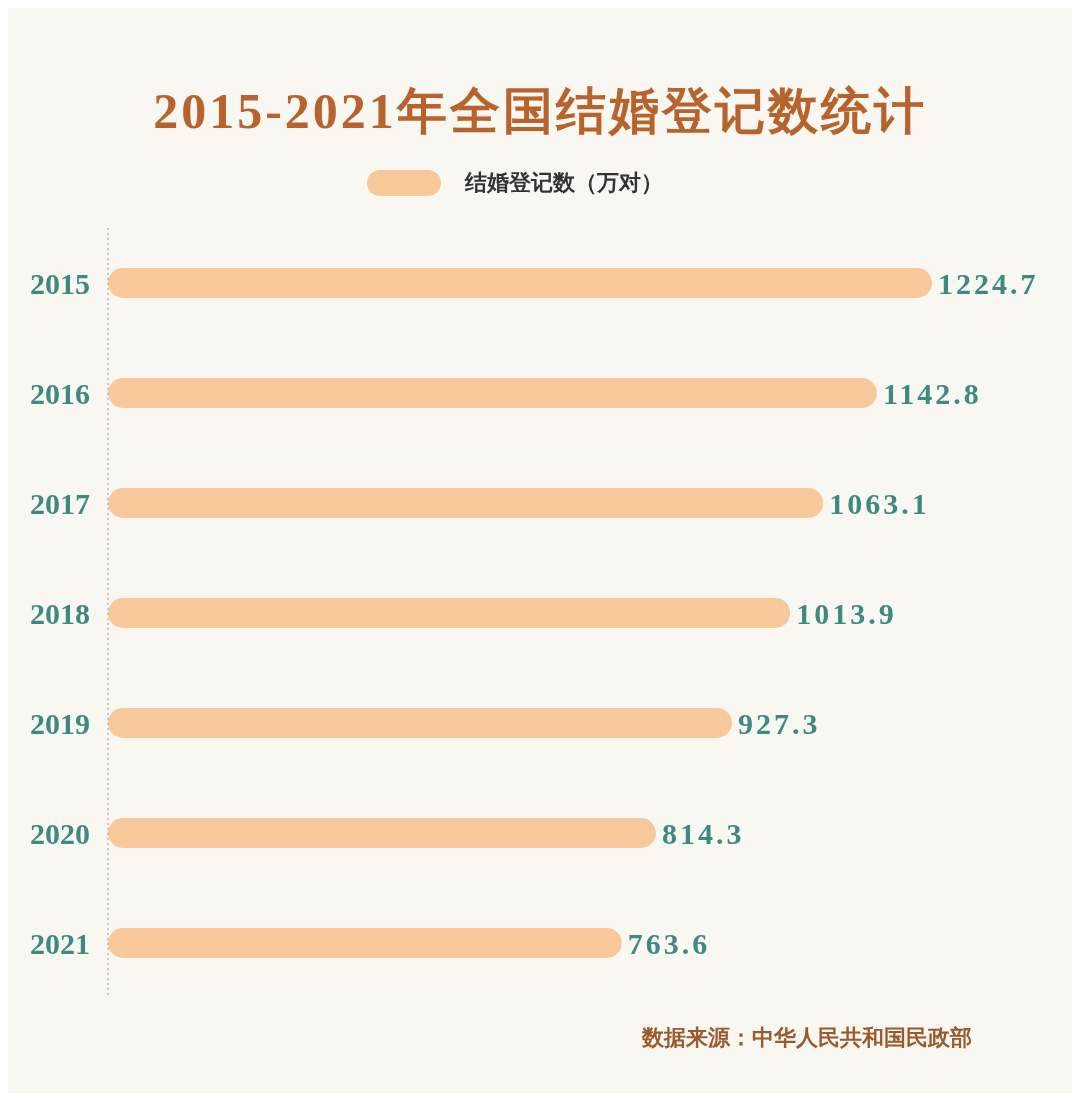  What do you see at coordinates (60, 503) in the screenshot?
I see `y-tick-label: 2017` at bounding box center [60, 503].